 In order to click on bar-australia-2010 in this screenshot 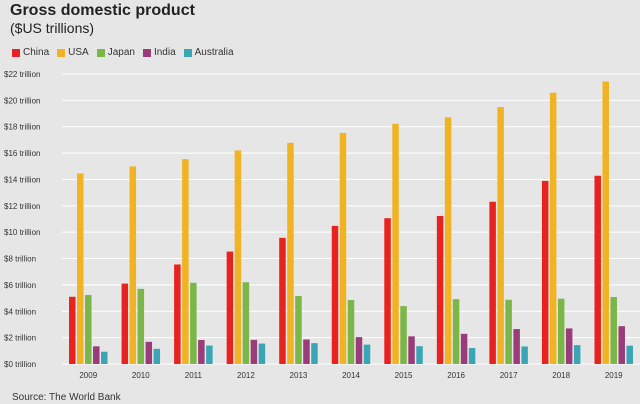, I will do `click(157, 356)`.